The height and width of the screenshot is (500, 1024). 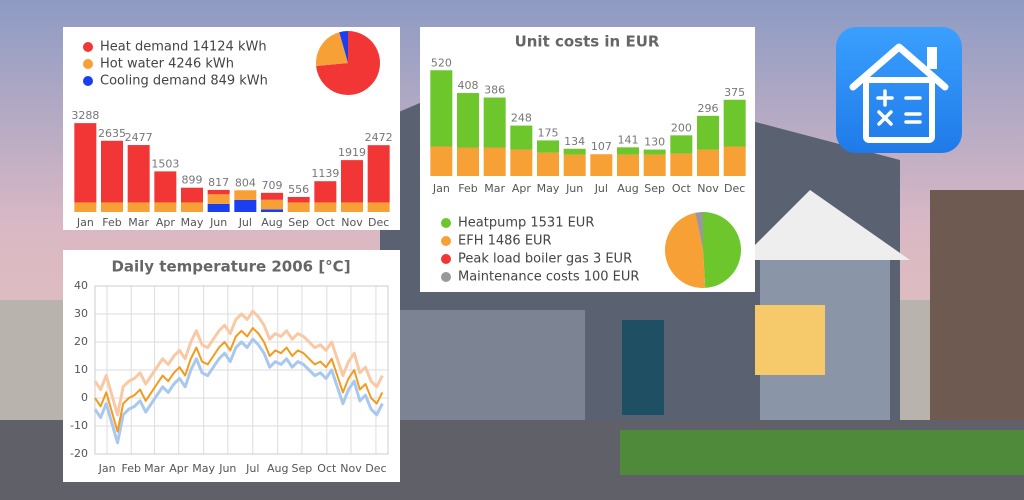 I want to click on chart-title: Daily temperature 2006 [°C], so click(x=230, y=267).